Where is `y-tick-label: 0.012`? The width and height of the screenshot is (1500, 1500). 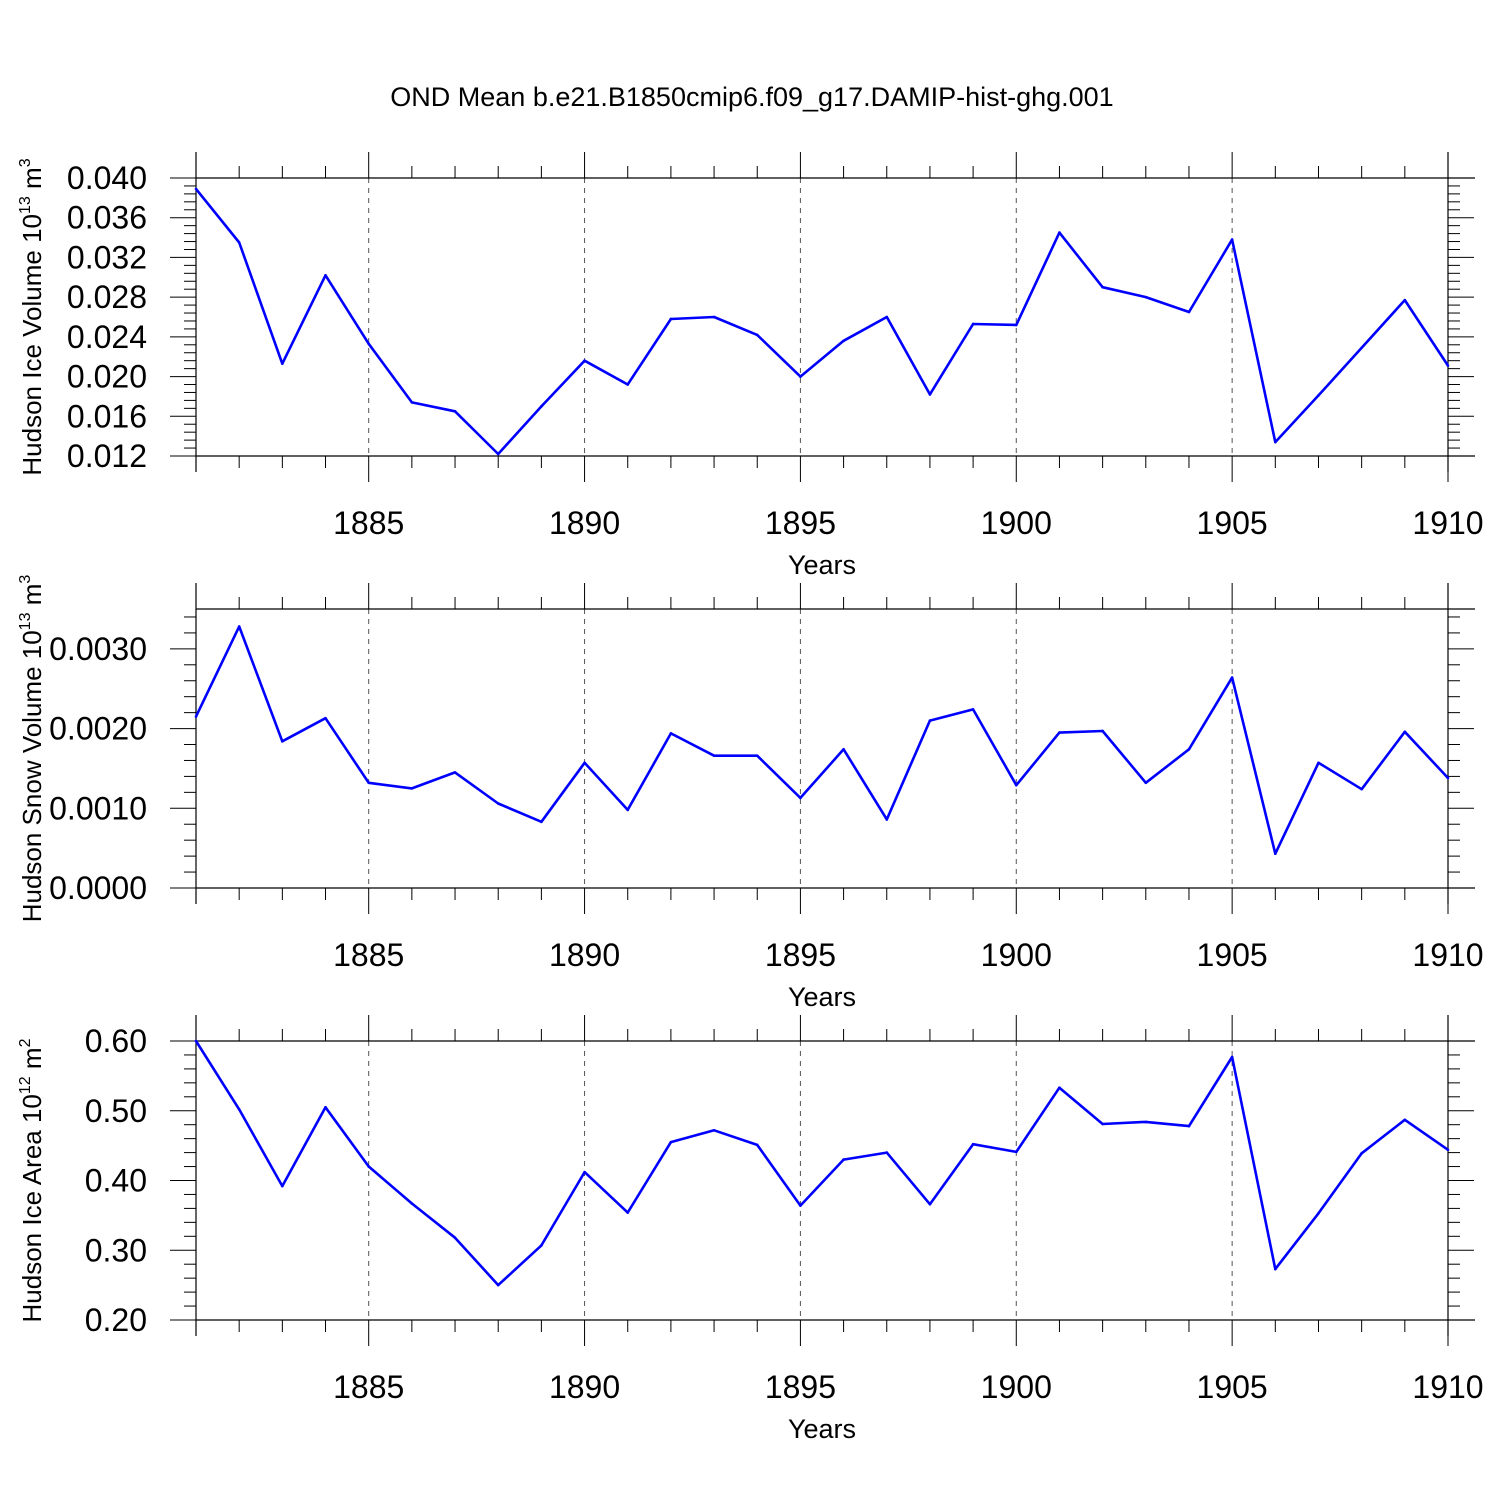
y-tick-label: 0.012 is located at coordinates (107, 456).